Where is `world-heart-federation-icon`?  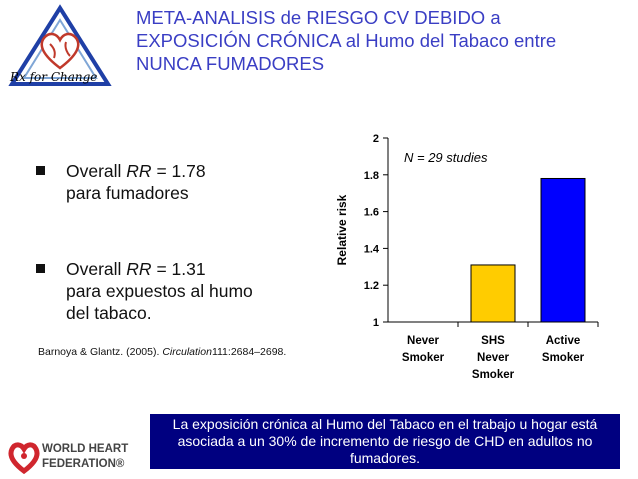 world-heart-federation-icon is located at coordinates (24, 458).